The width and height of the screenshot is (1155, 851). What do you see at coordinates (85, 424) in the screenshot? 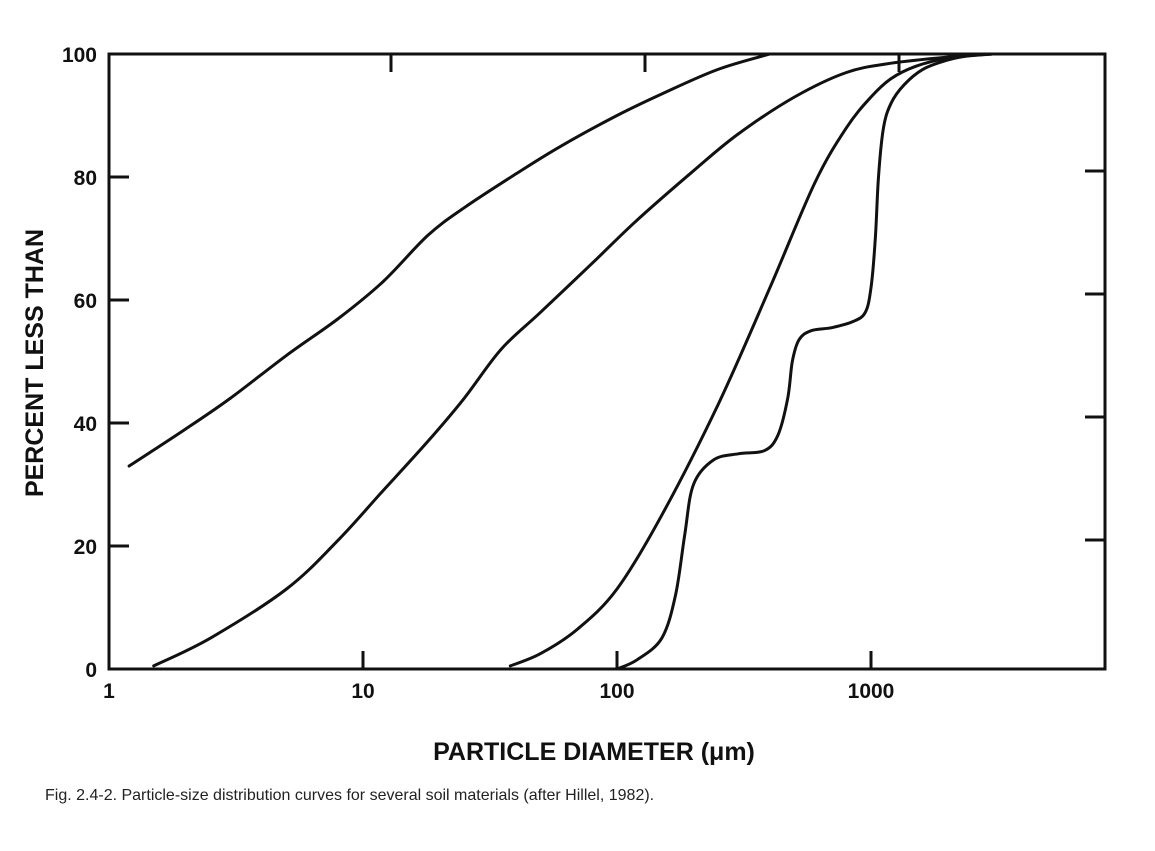
I see `y-tick-label: 40` at bounding box center [85, 424].